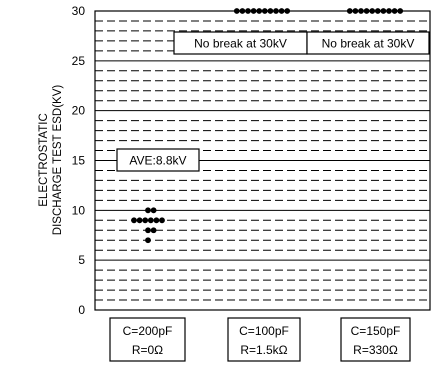 Image resolution: width=435 pixels, height=367 pixels. I want to click on y-axis: 0 5 10 15 20 25 30, so click(79, 160).